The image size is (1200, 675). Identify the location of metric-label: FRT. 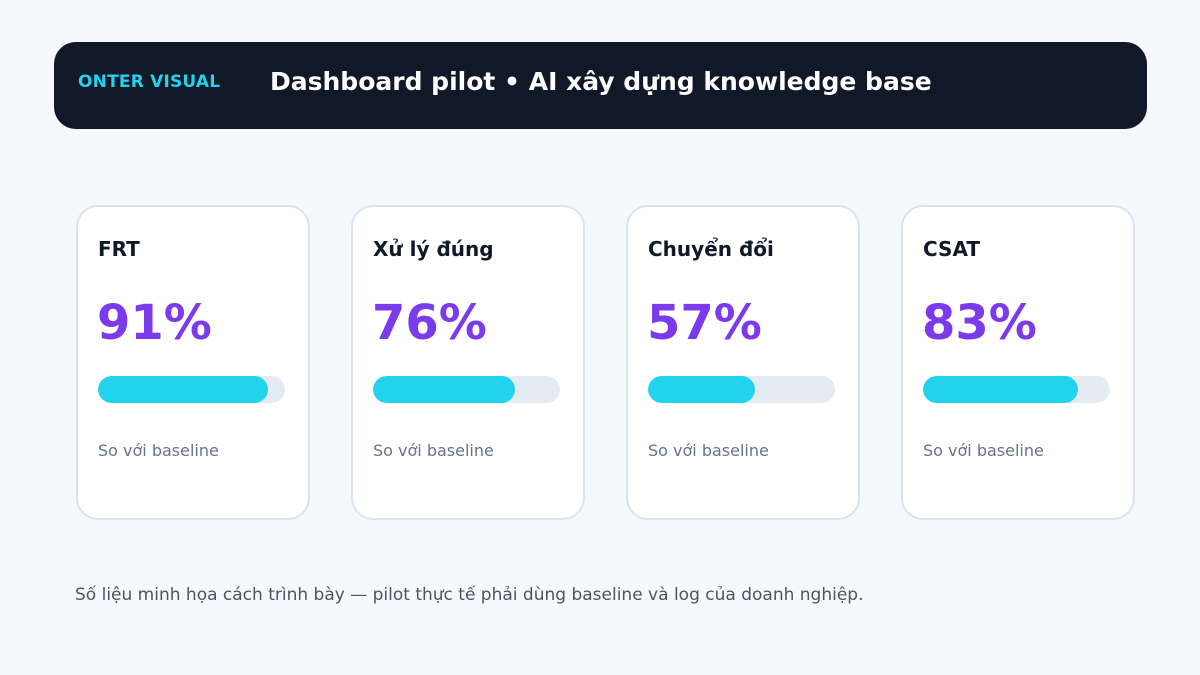
(119, 249).